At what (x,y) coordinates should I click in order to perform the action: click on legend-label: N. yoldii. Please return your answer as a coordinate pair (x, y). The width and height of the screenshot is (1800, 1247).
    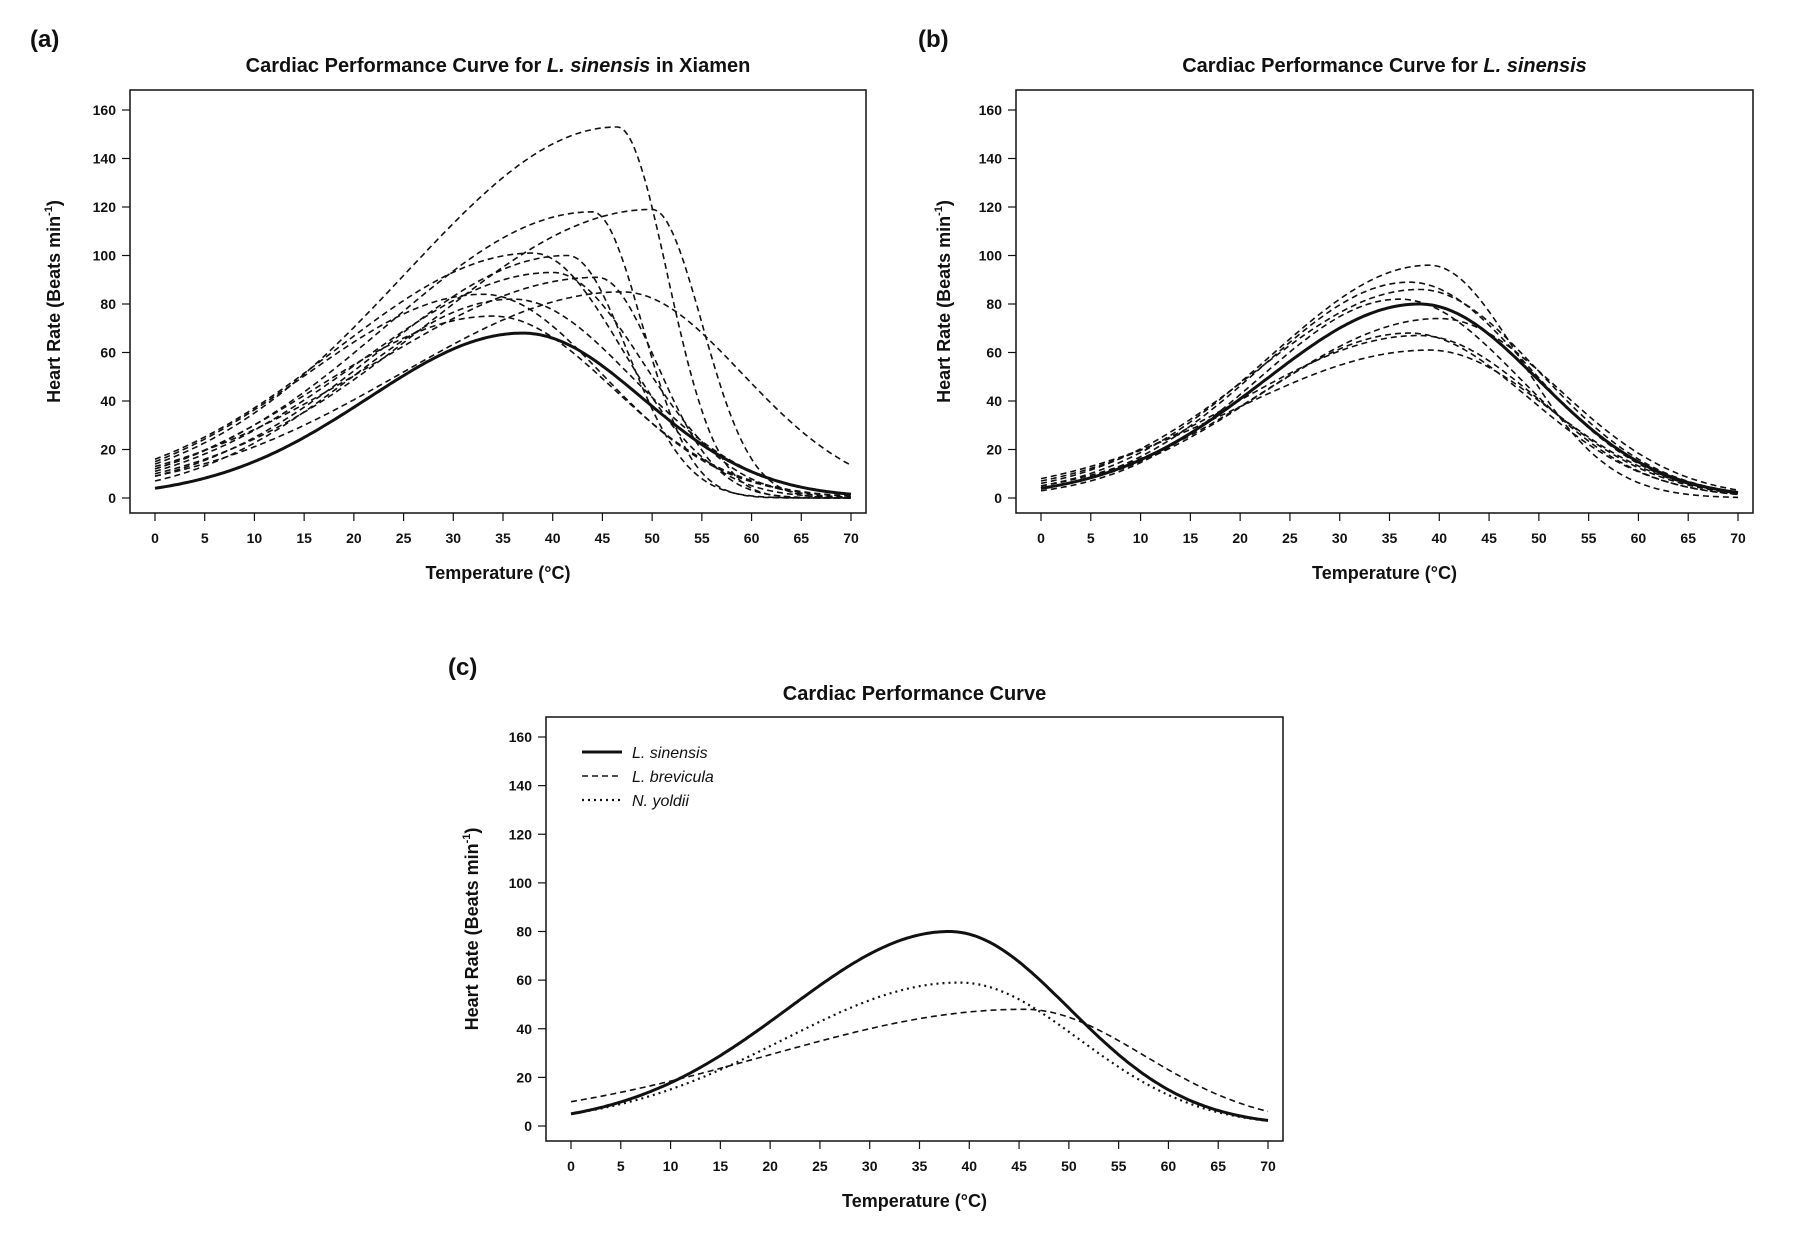
    Looking at the image, I should click on (660, 801).